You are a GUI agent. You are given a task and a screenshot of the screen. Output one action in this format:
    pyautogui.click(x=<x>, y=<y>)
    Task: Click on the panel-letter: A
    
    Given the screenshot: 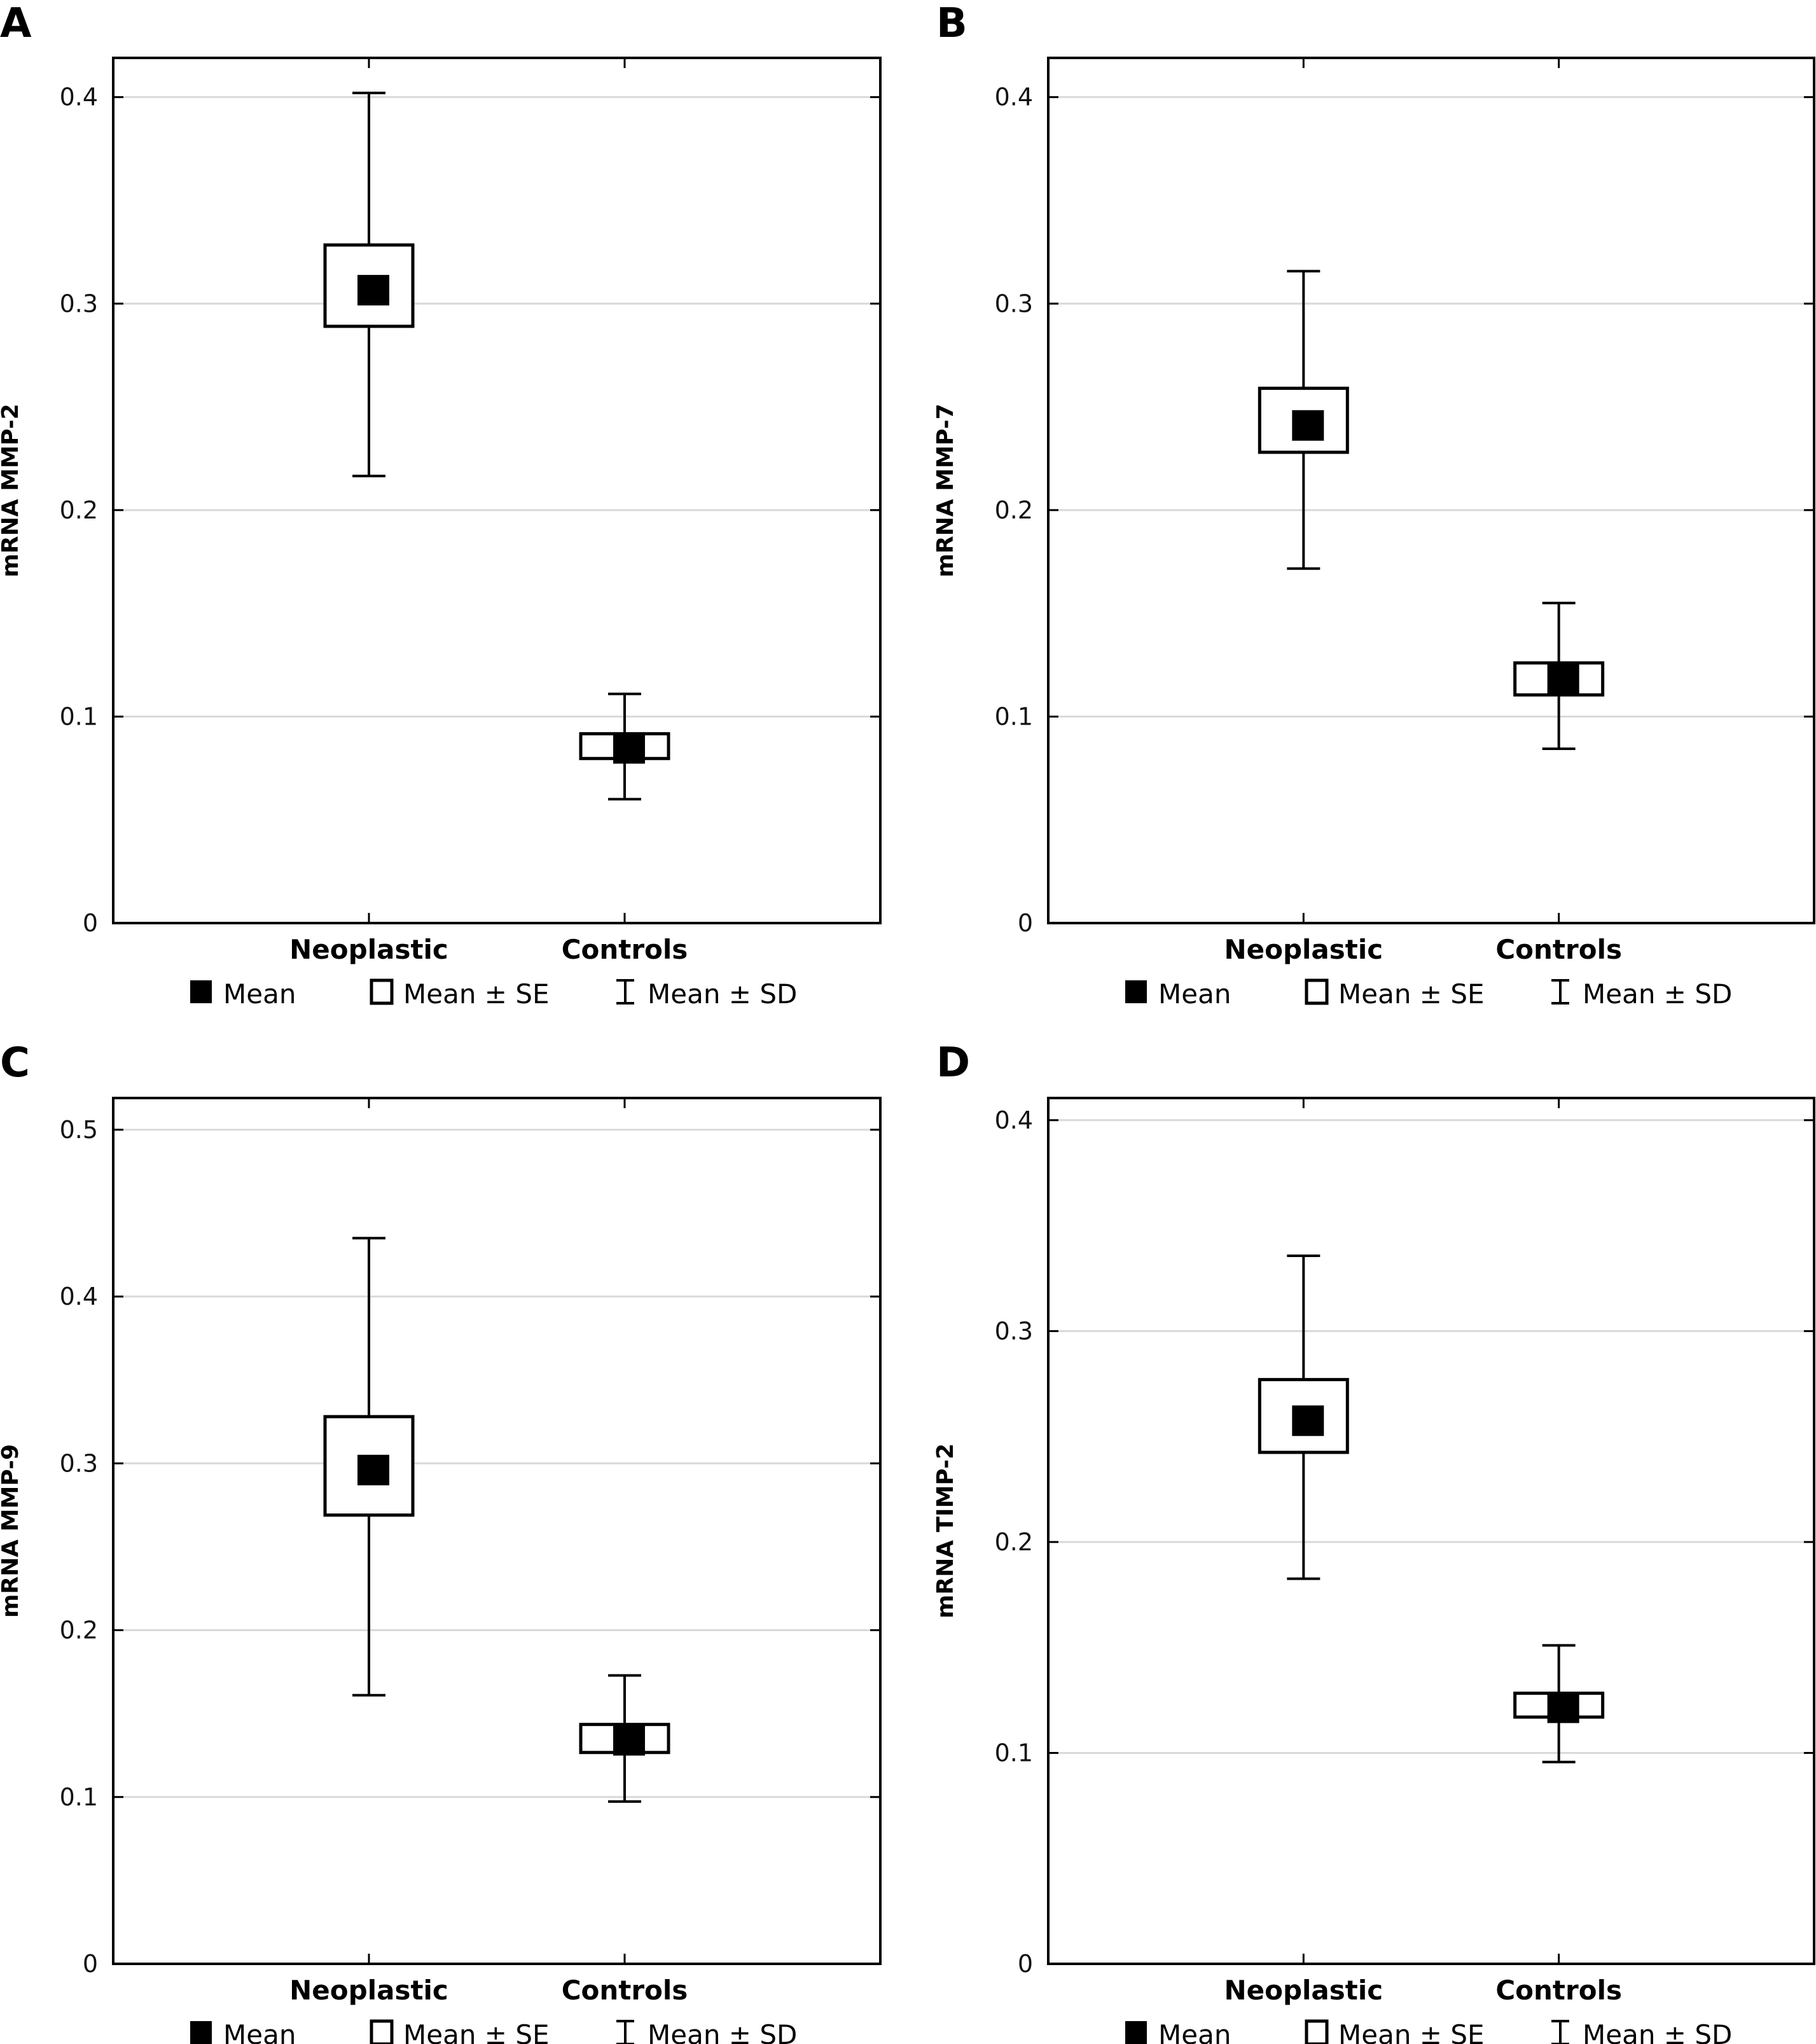 What is the action you would take?
    pyautogui.click(x=16, y=23)
    